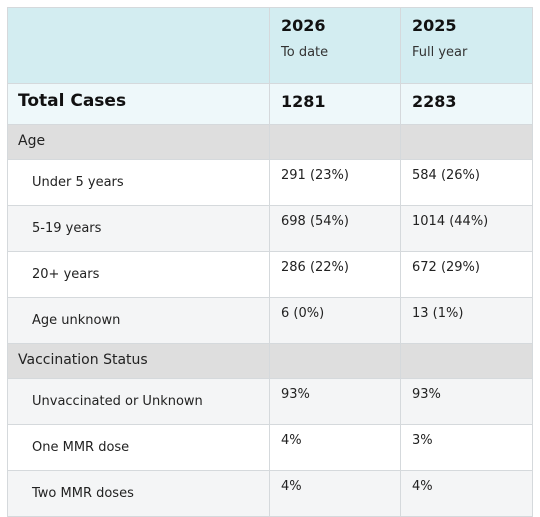 The height and width of the screenshot is (517, 540). Describe the element at coordinates (434, 25) in the screenshot. I see `header-2025-year: 2025` at that location.